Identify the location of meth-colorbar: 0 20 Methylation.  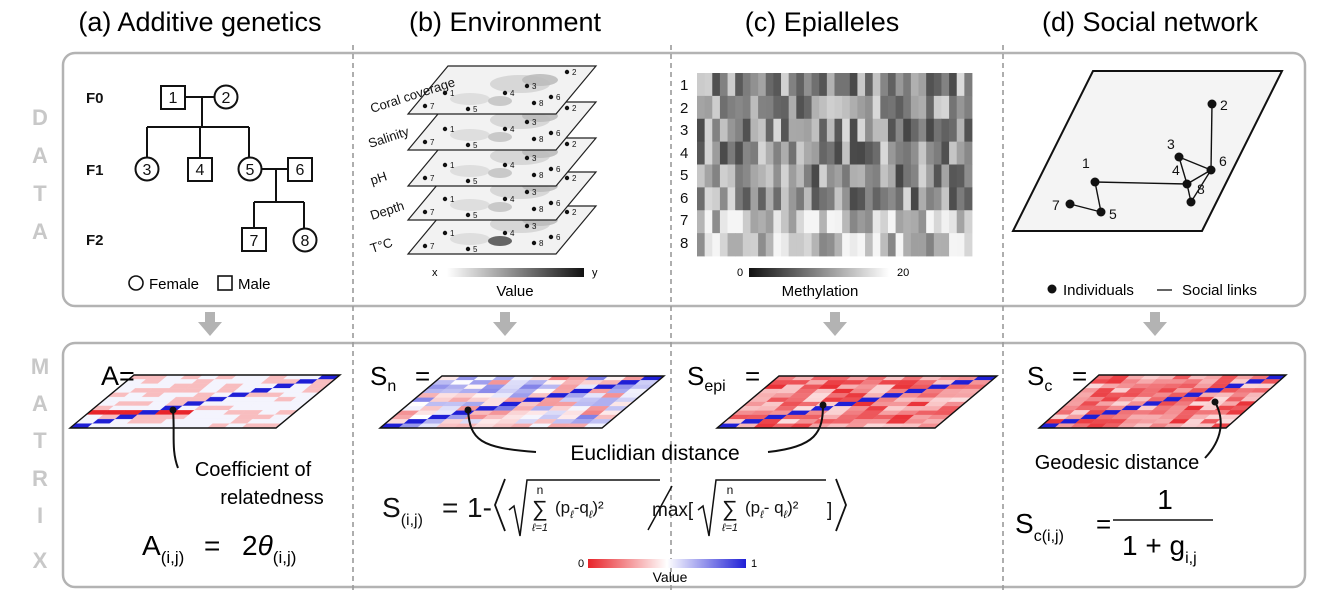
(823, 283).